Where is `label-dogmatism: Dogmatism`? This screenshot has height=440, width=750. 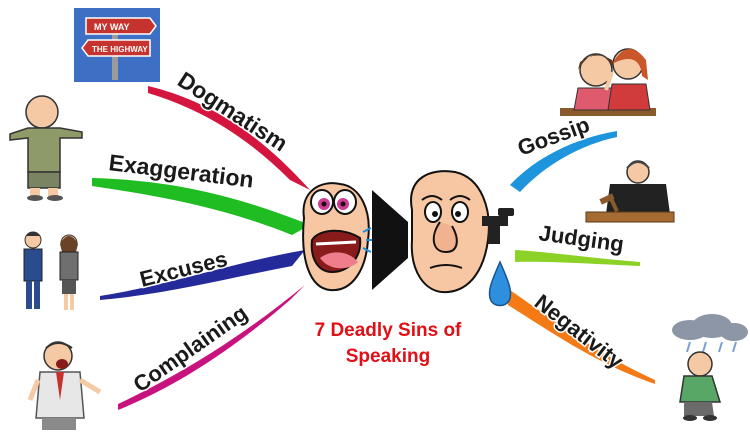
label-dogmatism: Dogmatism is located at coordinates (232, 111).